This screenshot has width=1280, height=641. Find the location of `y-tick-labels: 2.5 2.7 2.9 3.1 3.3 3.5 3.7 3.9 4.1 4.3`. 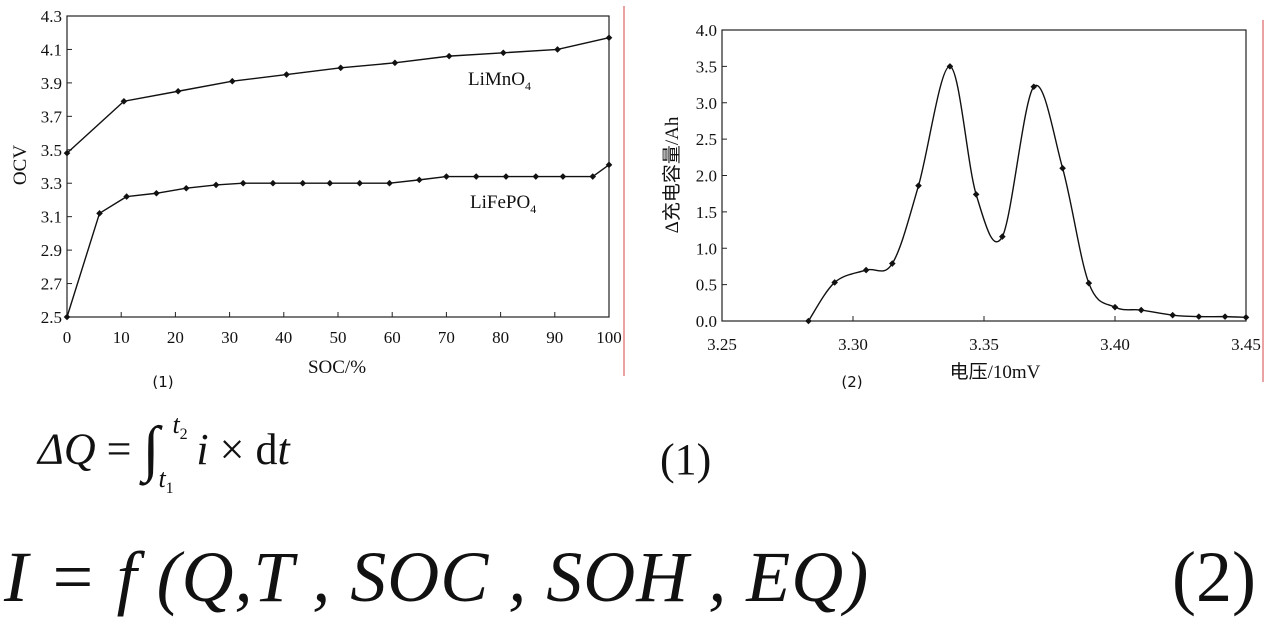

y-tick-labels: 2.5 2.7 2.9 3.1 3.3 3.5 3.7 3.9 4.1 4.3 is located at coordinates (56, 167).